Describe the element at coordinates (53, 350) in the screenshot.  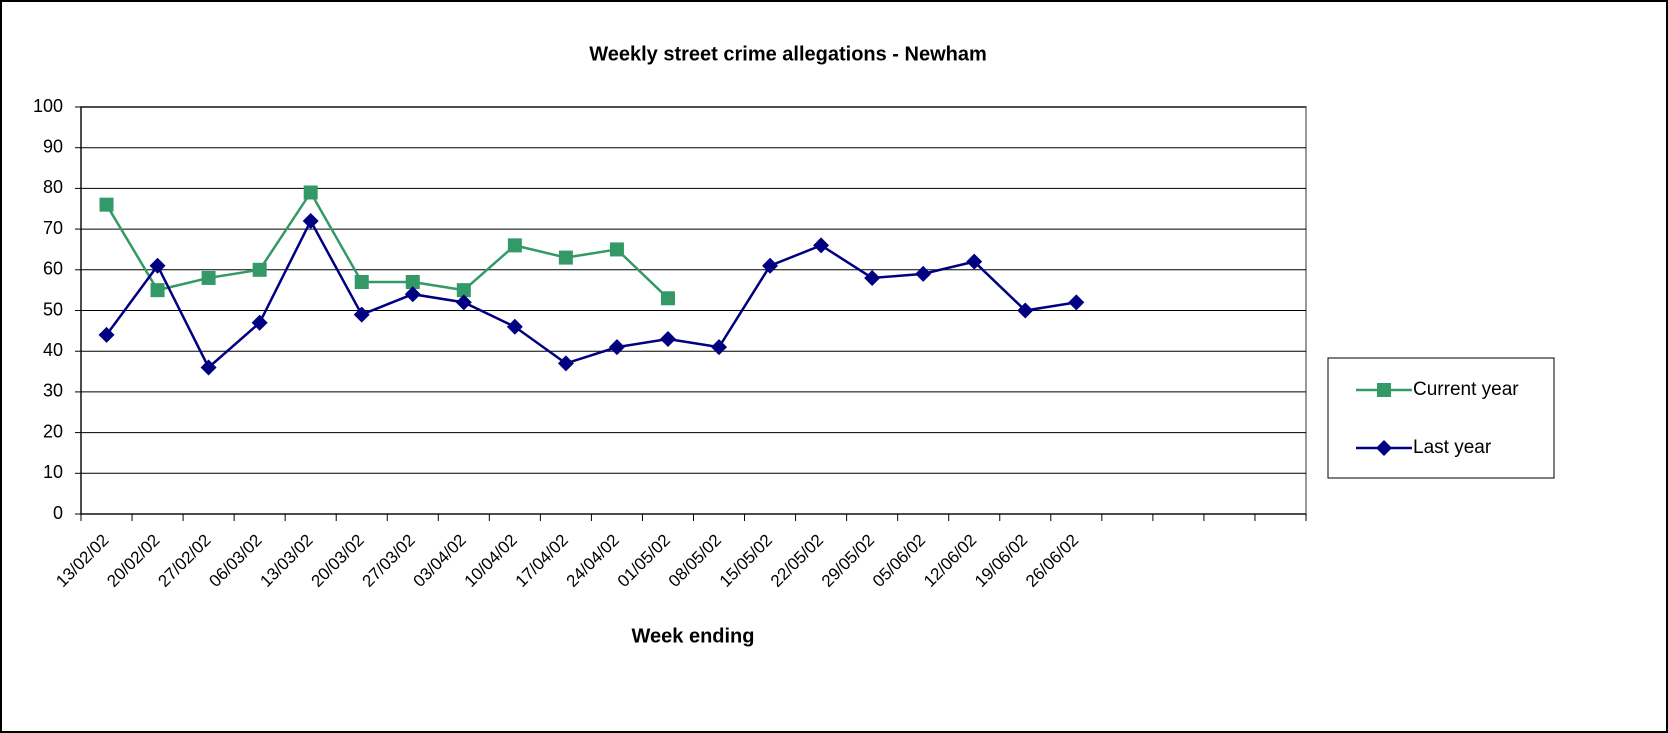
I see `y-tick-label: 40` at that location.